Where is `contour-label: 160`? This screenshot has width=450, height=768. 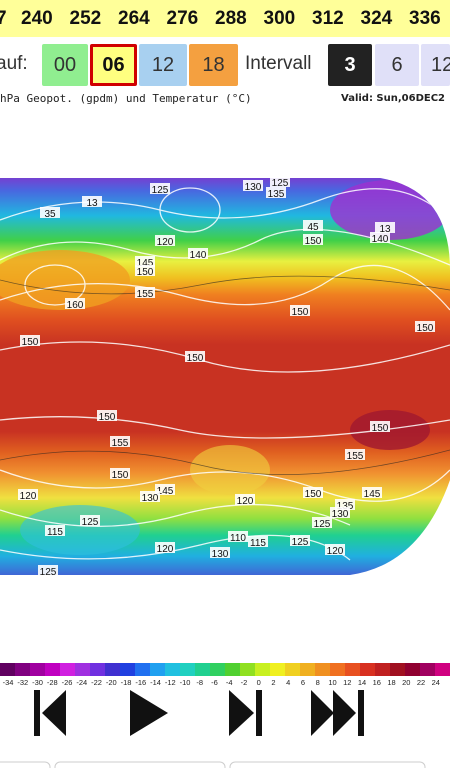
contour-label: 160 is located at coordinates (75, 304).